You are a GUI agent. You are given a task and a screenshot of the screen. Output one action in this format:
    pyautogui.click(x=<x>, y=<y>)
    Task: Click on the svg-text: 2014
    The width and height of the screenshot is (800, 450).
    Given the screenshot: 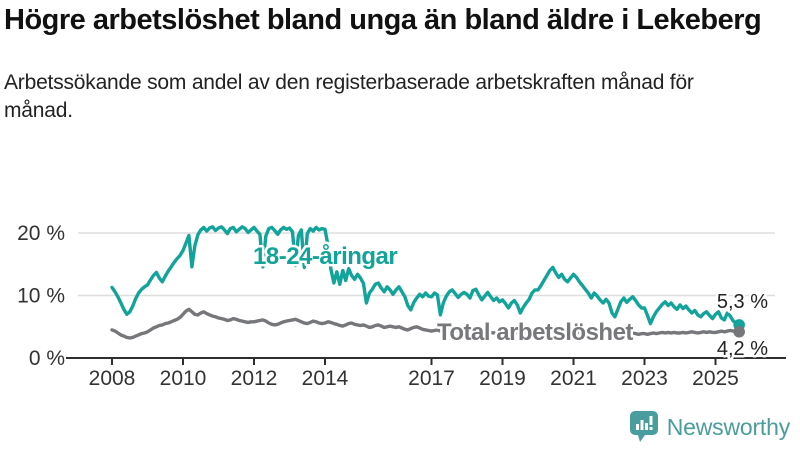 What is the action you would take?
    pyautogui.click(x=325, y=378)
    